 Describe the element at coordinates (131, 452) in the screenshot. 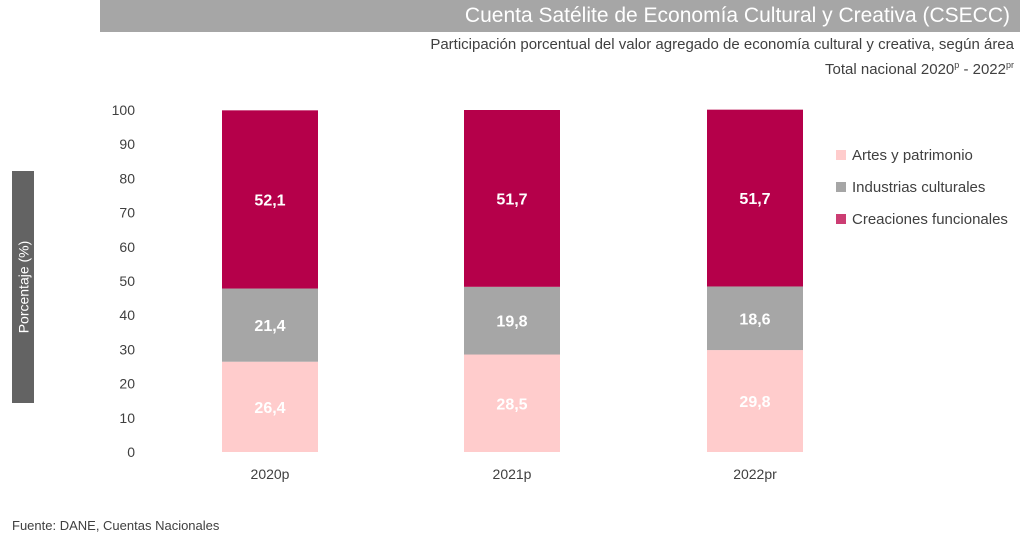

I see `y-tick-label: 0` at that location.